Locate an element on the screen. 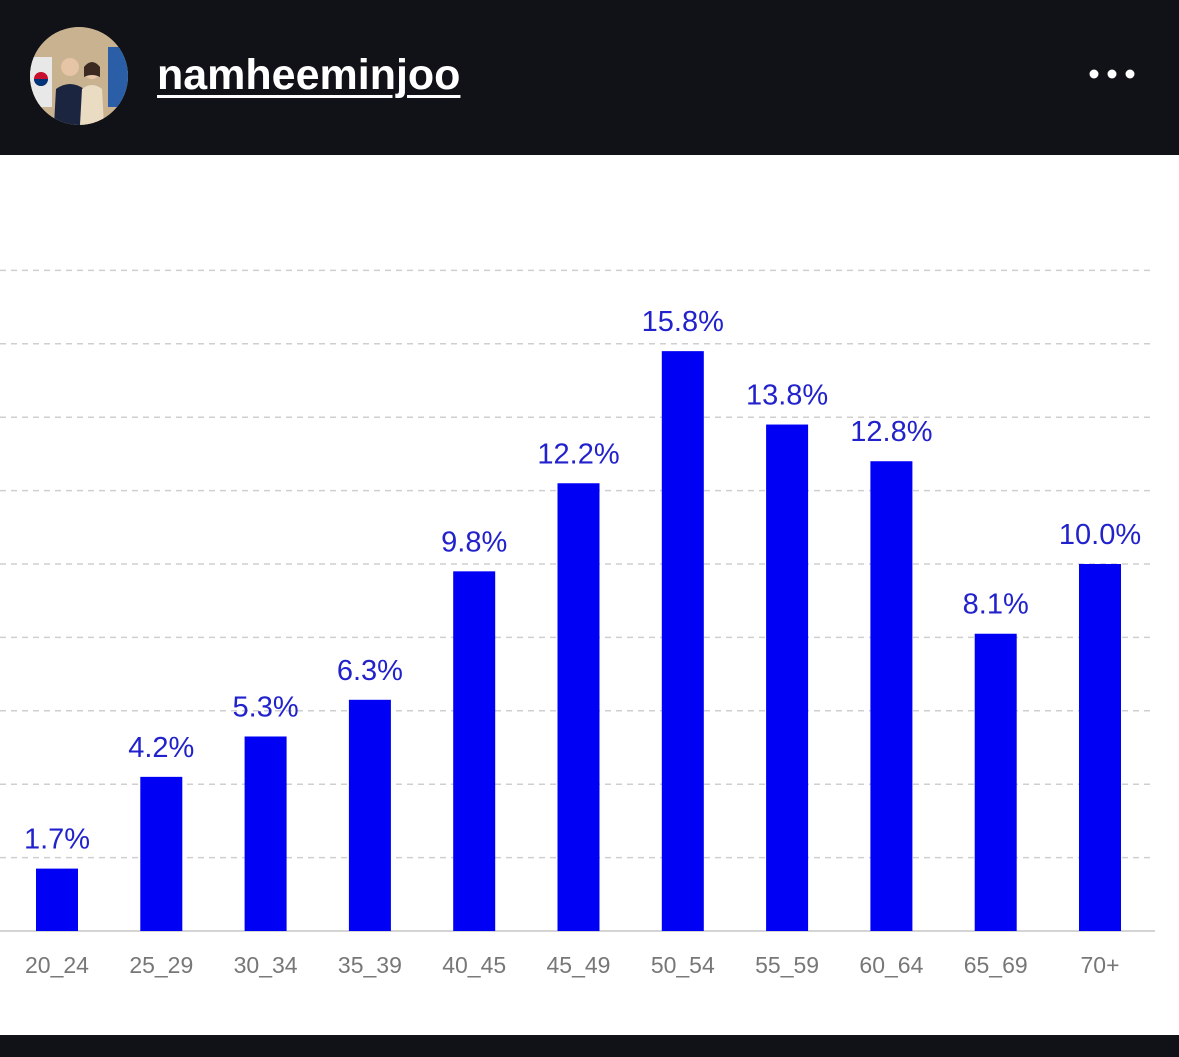 This screenshot has height=1057, width=1179. more-options-icon is located at coordinates (1112, 74).